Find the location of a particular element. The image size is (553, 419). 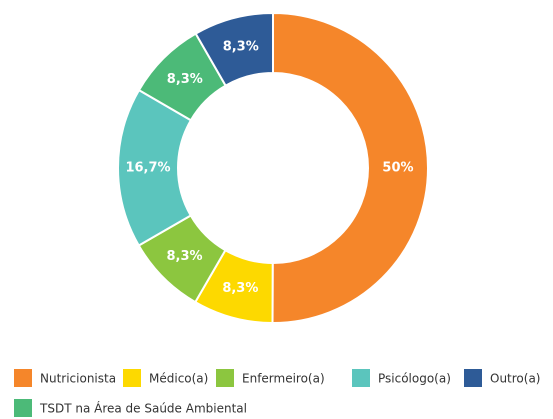

legend-label: Psicólogo(a) is located at coordinates (414, 379).